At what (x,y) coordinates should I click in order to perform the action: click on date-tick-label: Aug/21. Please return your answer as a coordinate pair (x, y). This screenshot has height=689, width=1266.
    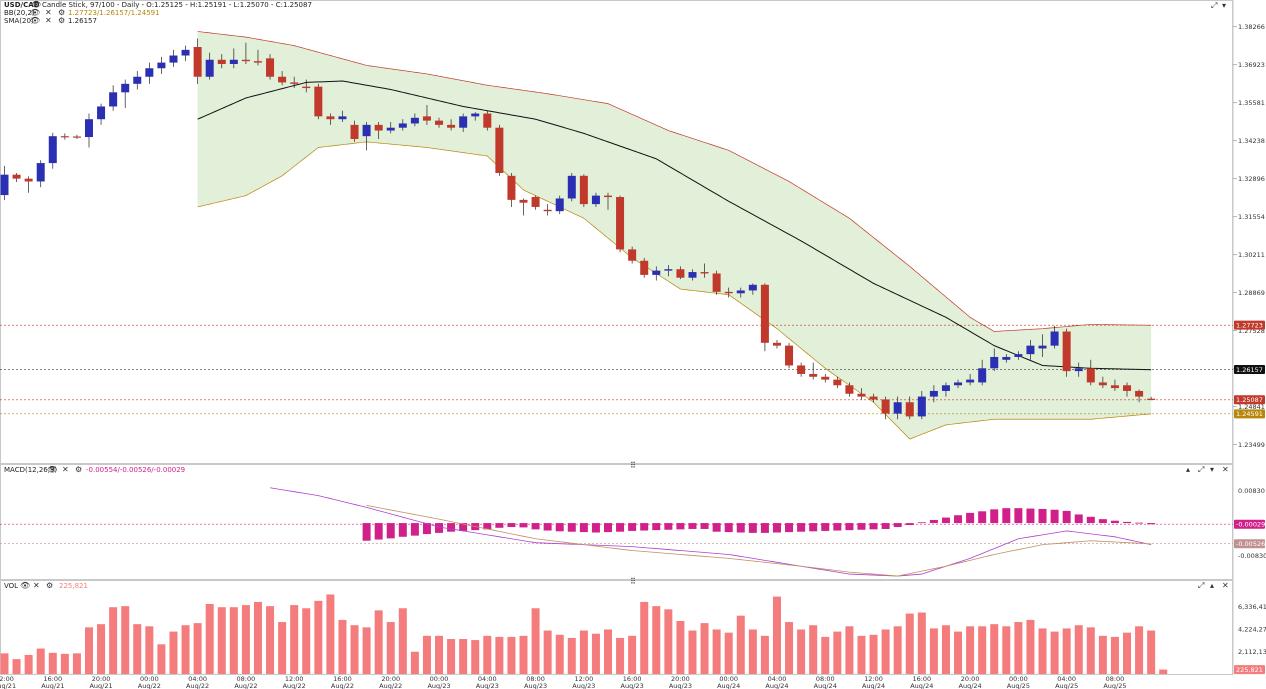
    Looking at the image, I should click on (100, 685).